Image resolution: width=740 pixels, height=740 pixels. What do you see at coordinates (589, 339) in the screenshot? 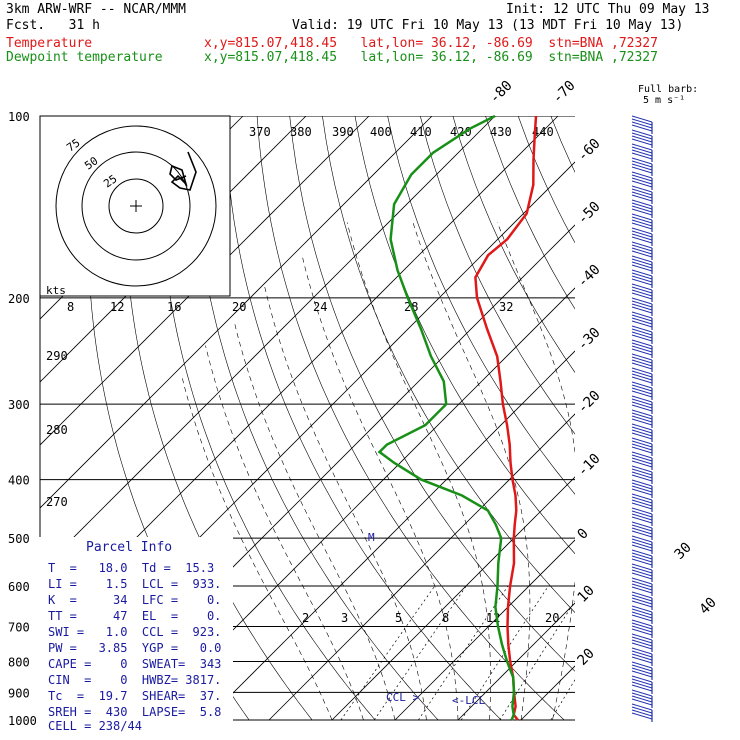
I see `isotherm-label: -30` at bounding box center [589, 339].